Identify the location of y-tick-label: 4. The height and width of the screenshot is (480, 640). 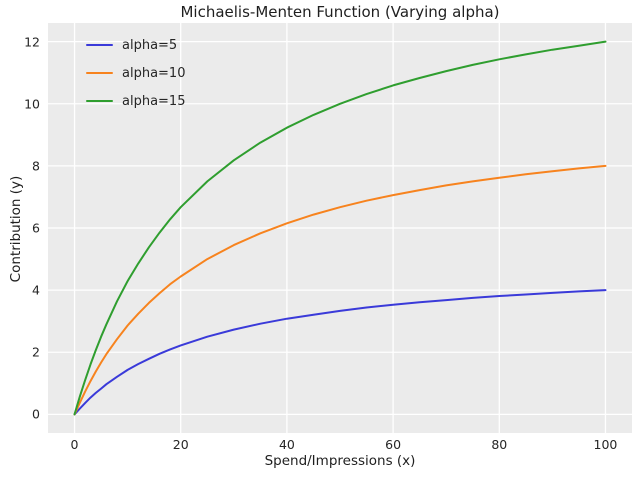
(36, 290).